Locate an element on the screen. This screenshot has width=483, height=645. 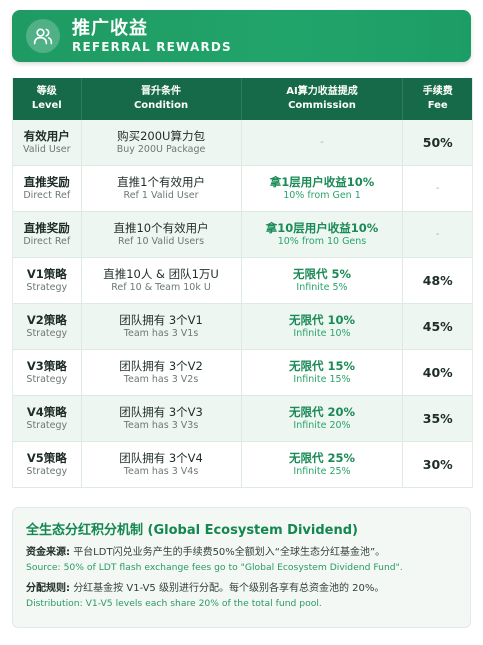
column-header-en: Fee is located at coordinates (437, 105).